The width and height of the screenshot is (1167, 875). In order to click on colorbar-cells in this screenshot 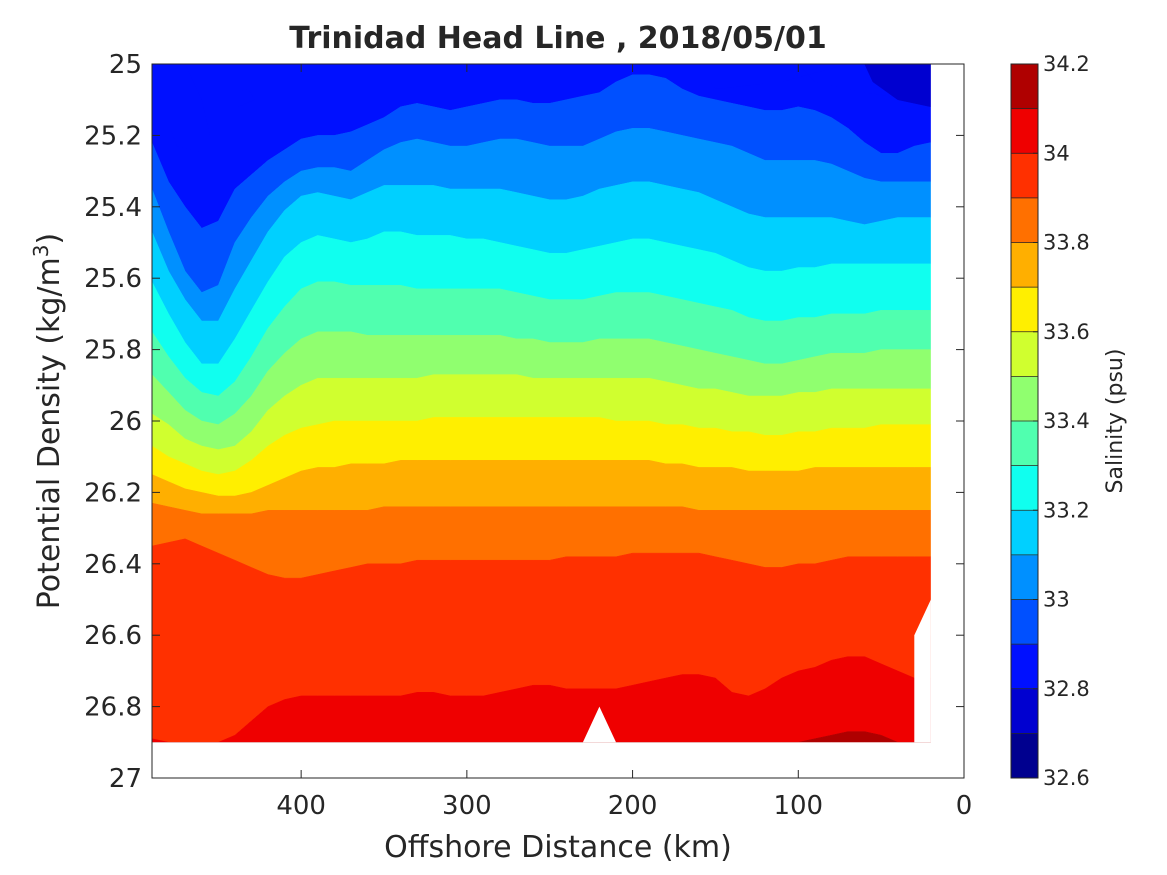, I will do `click(1024, 421)`.